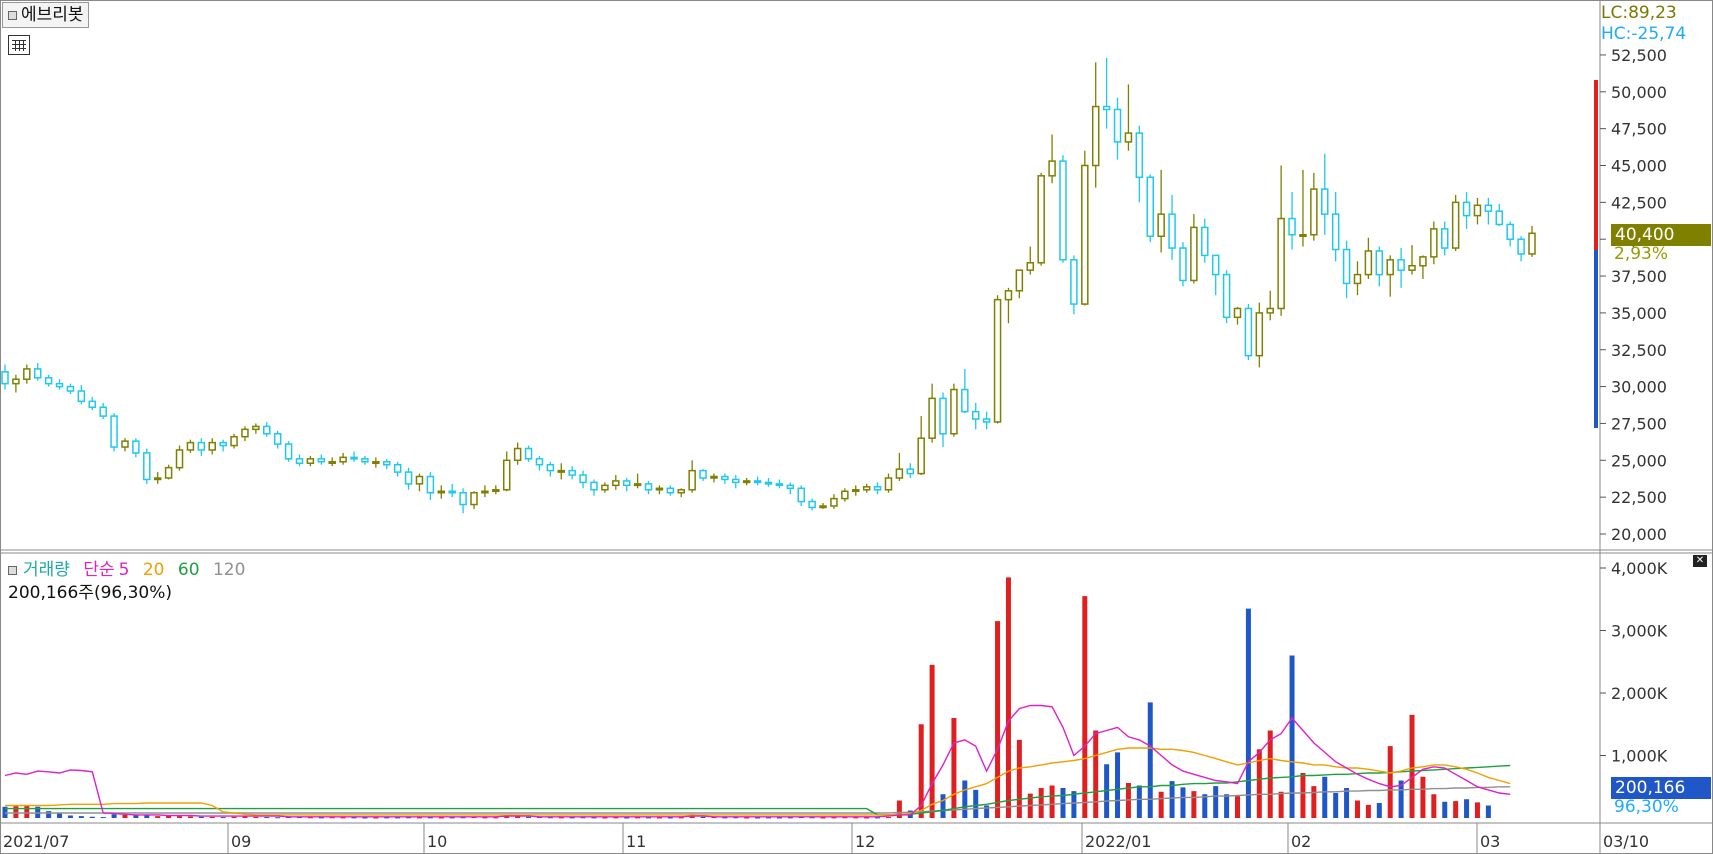  Describe the element at coordinates (1639, 92) in the screenshot. I see `price-tick-label: 50,000` at that location.